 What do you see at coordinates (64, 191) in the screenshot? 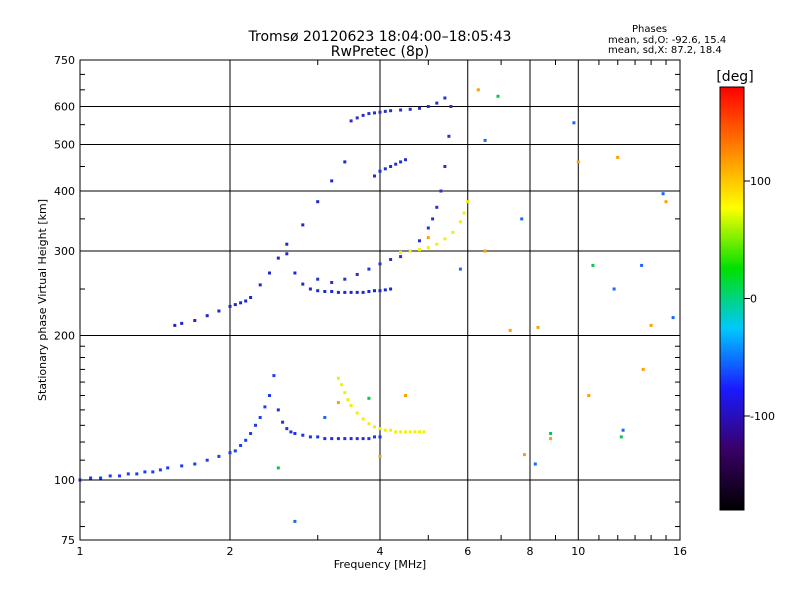
I see `y-tick-label: 400` at bounding box center [64, 191].